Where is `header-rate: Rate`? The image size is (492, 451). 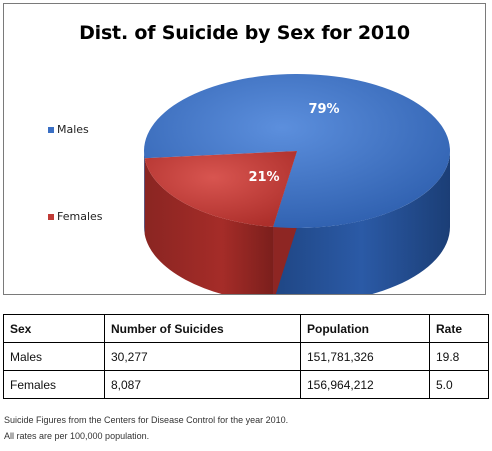 header-rate: Rate is located at coordinates (459, 328).